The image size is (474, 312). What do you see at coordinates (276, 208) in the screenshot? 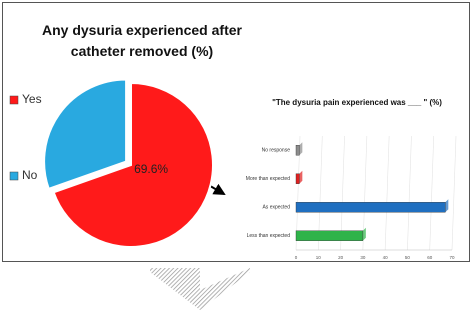
I see `y-tick-label: As expected` at bounding box center [276, 208].